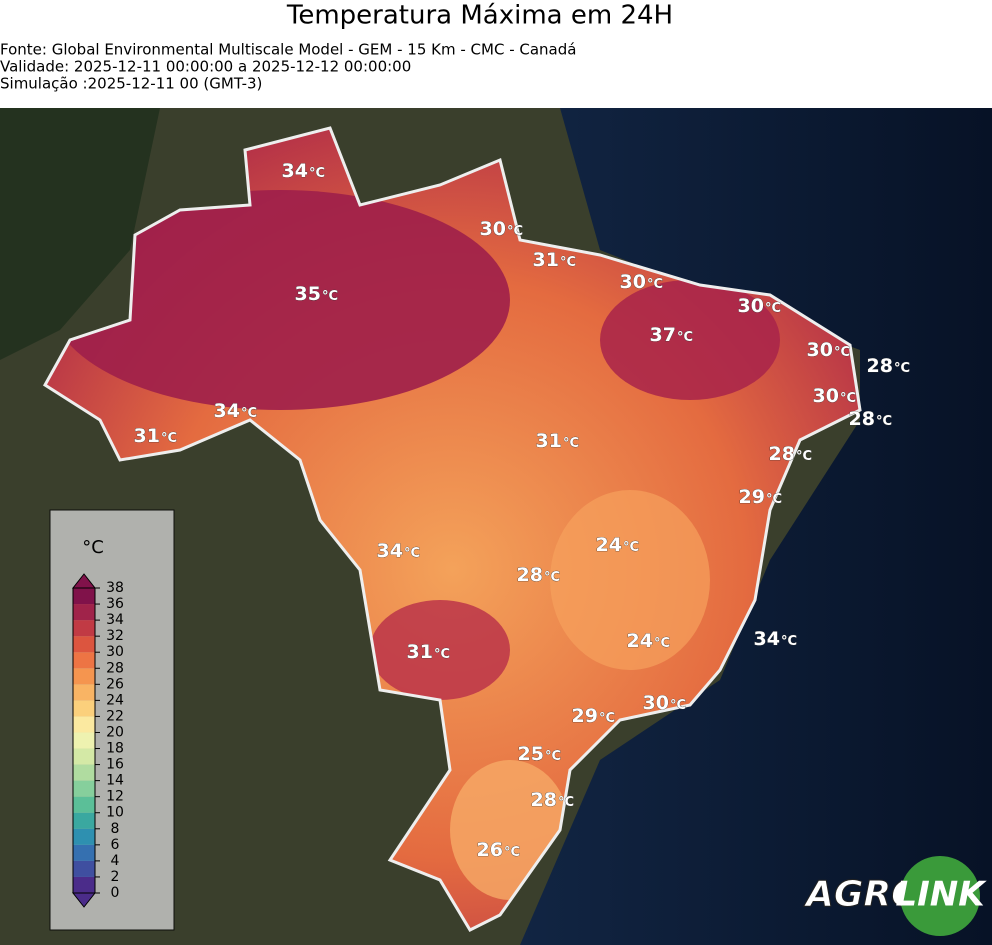  I want to click on temp-label: 37 °C, so click(671, 335).